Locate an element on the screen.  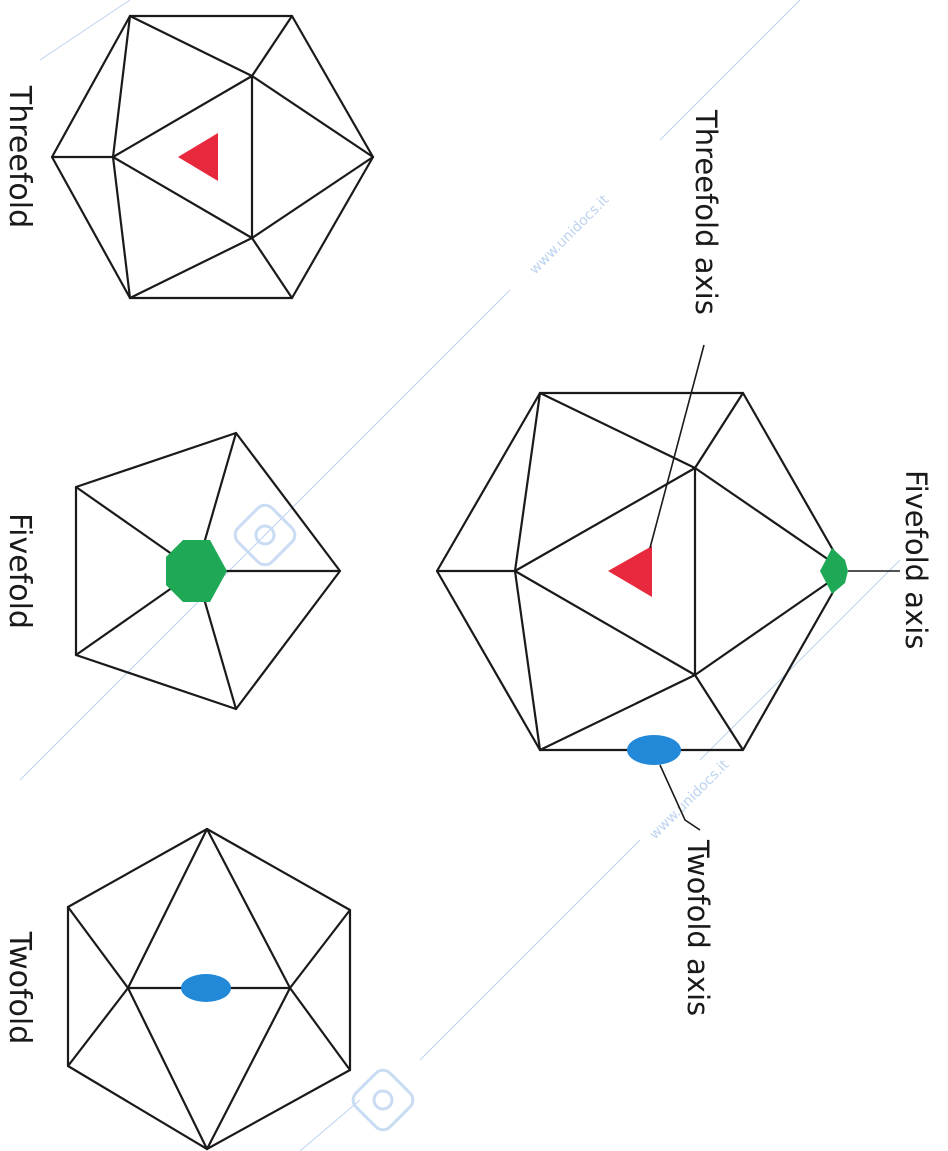
threefold-marker is located at coordinates (198, 157).